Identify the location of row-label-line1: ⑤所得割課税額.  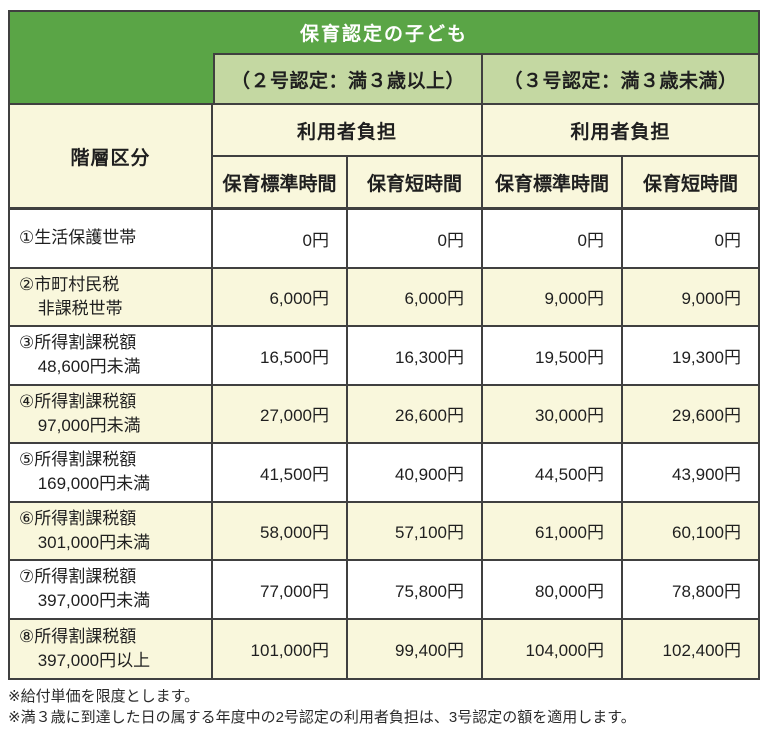
(78, 460).